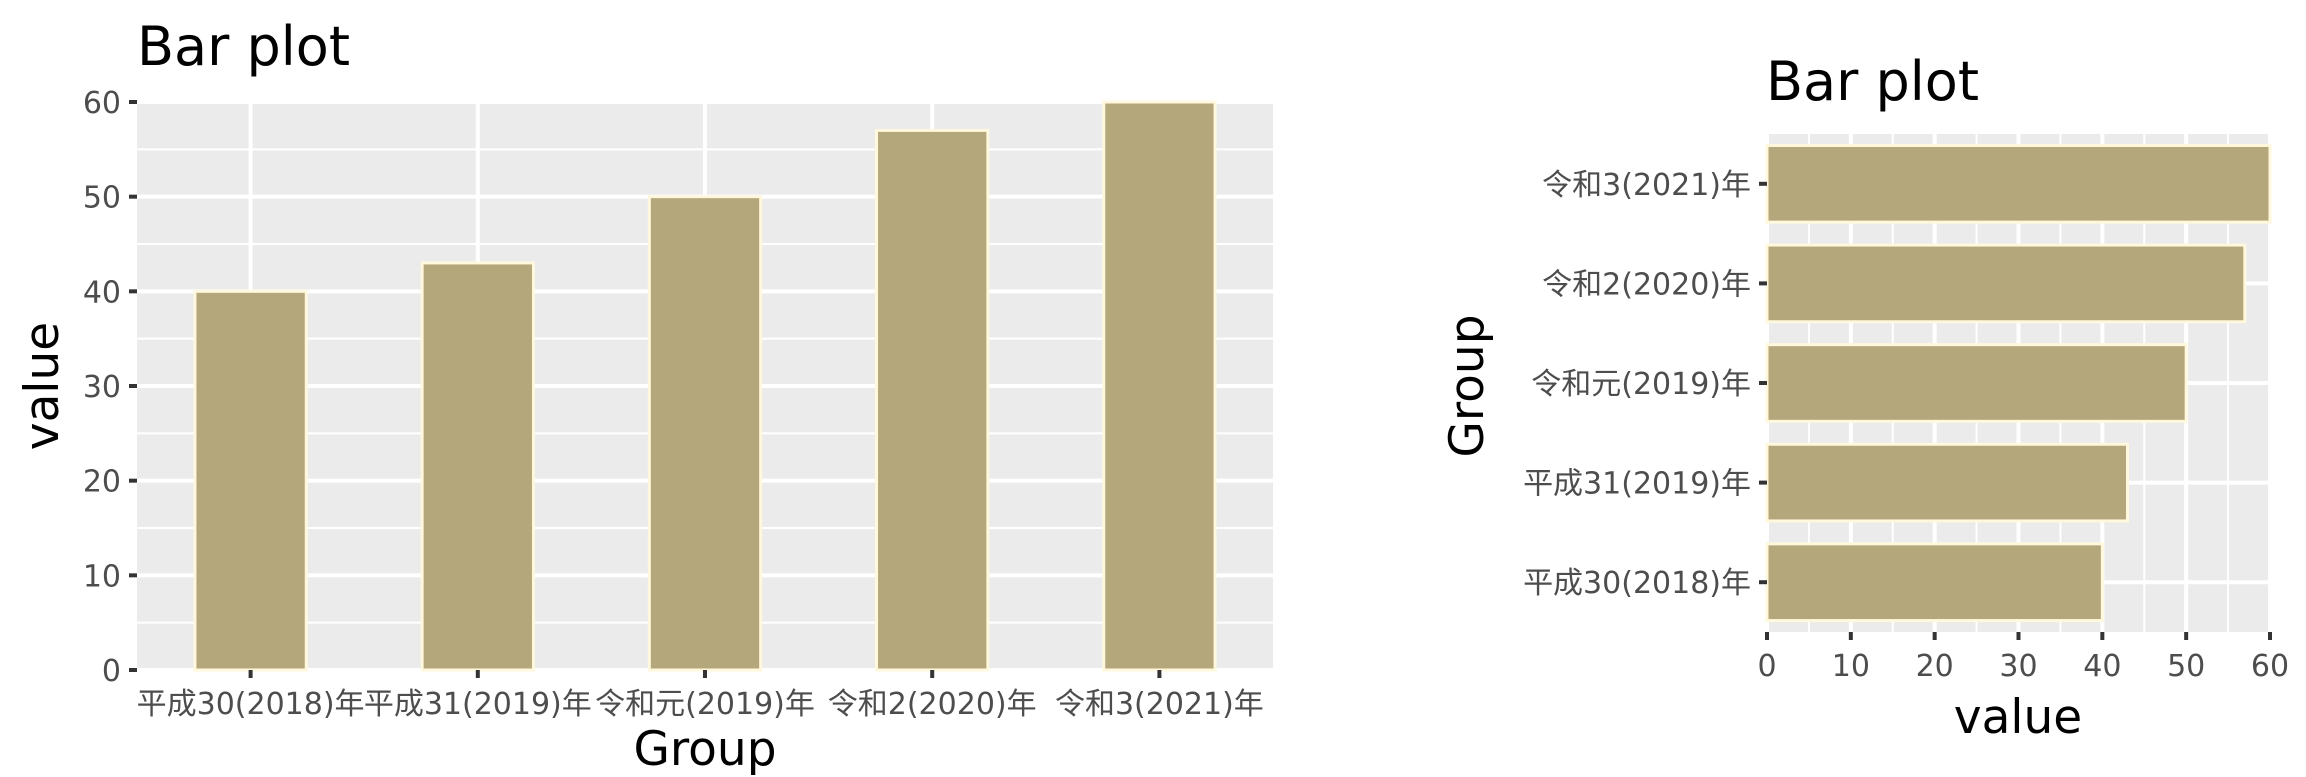  Describe the element at coordinates (102, 292) in the screenshot. I see `y-tick-label: 40` at that location.